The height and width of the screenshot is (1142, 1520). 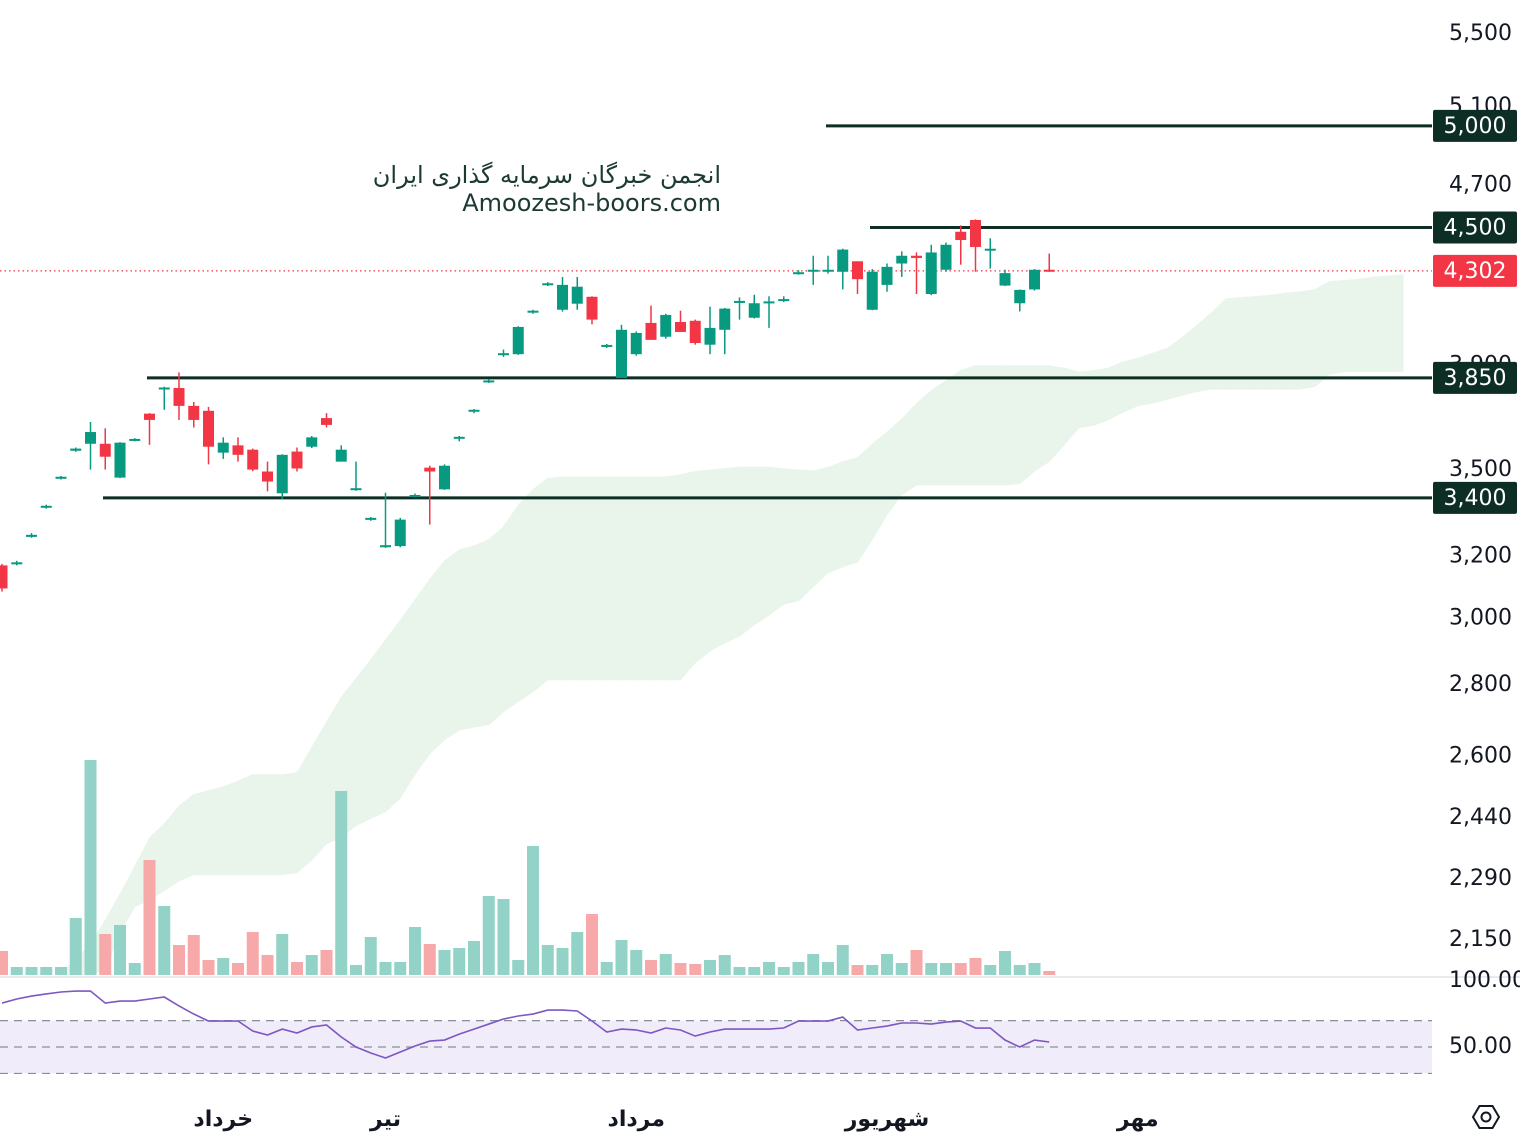 I want to click on x-tick-label: تیر, so click(x=385, y=1119).